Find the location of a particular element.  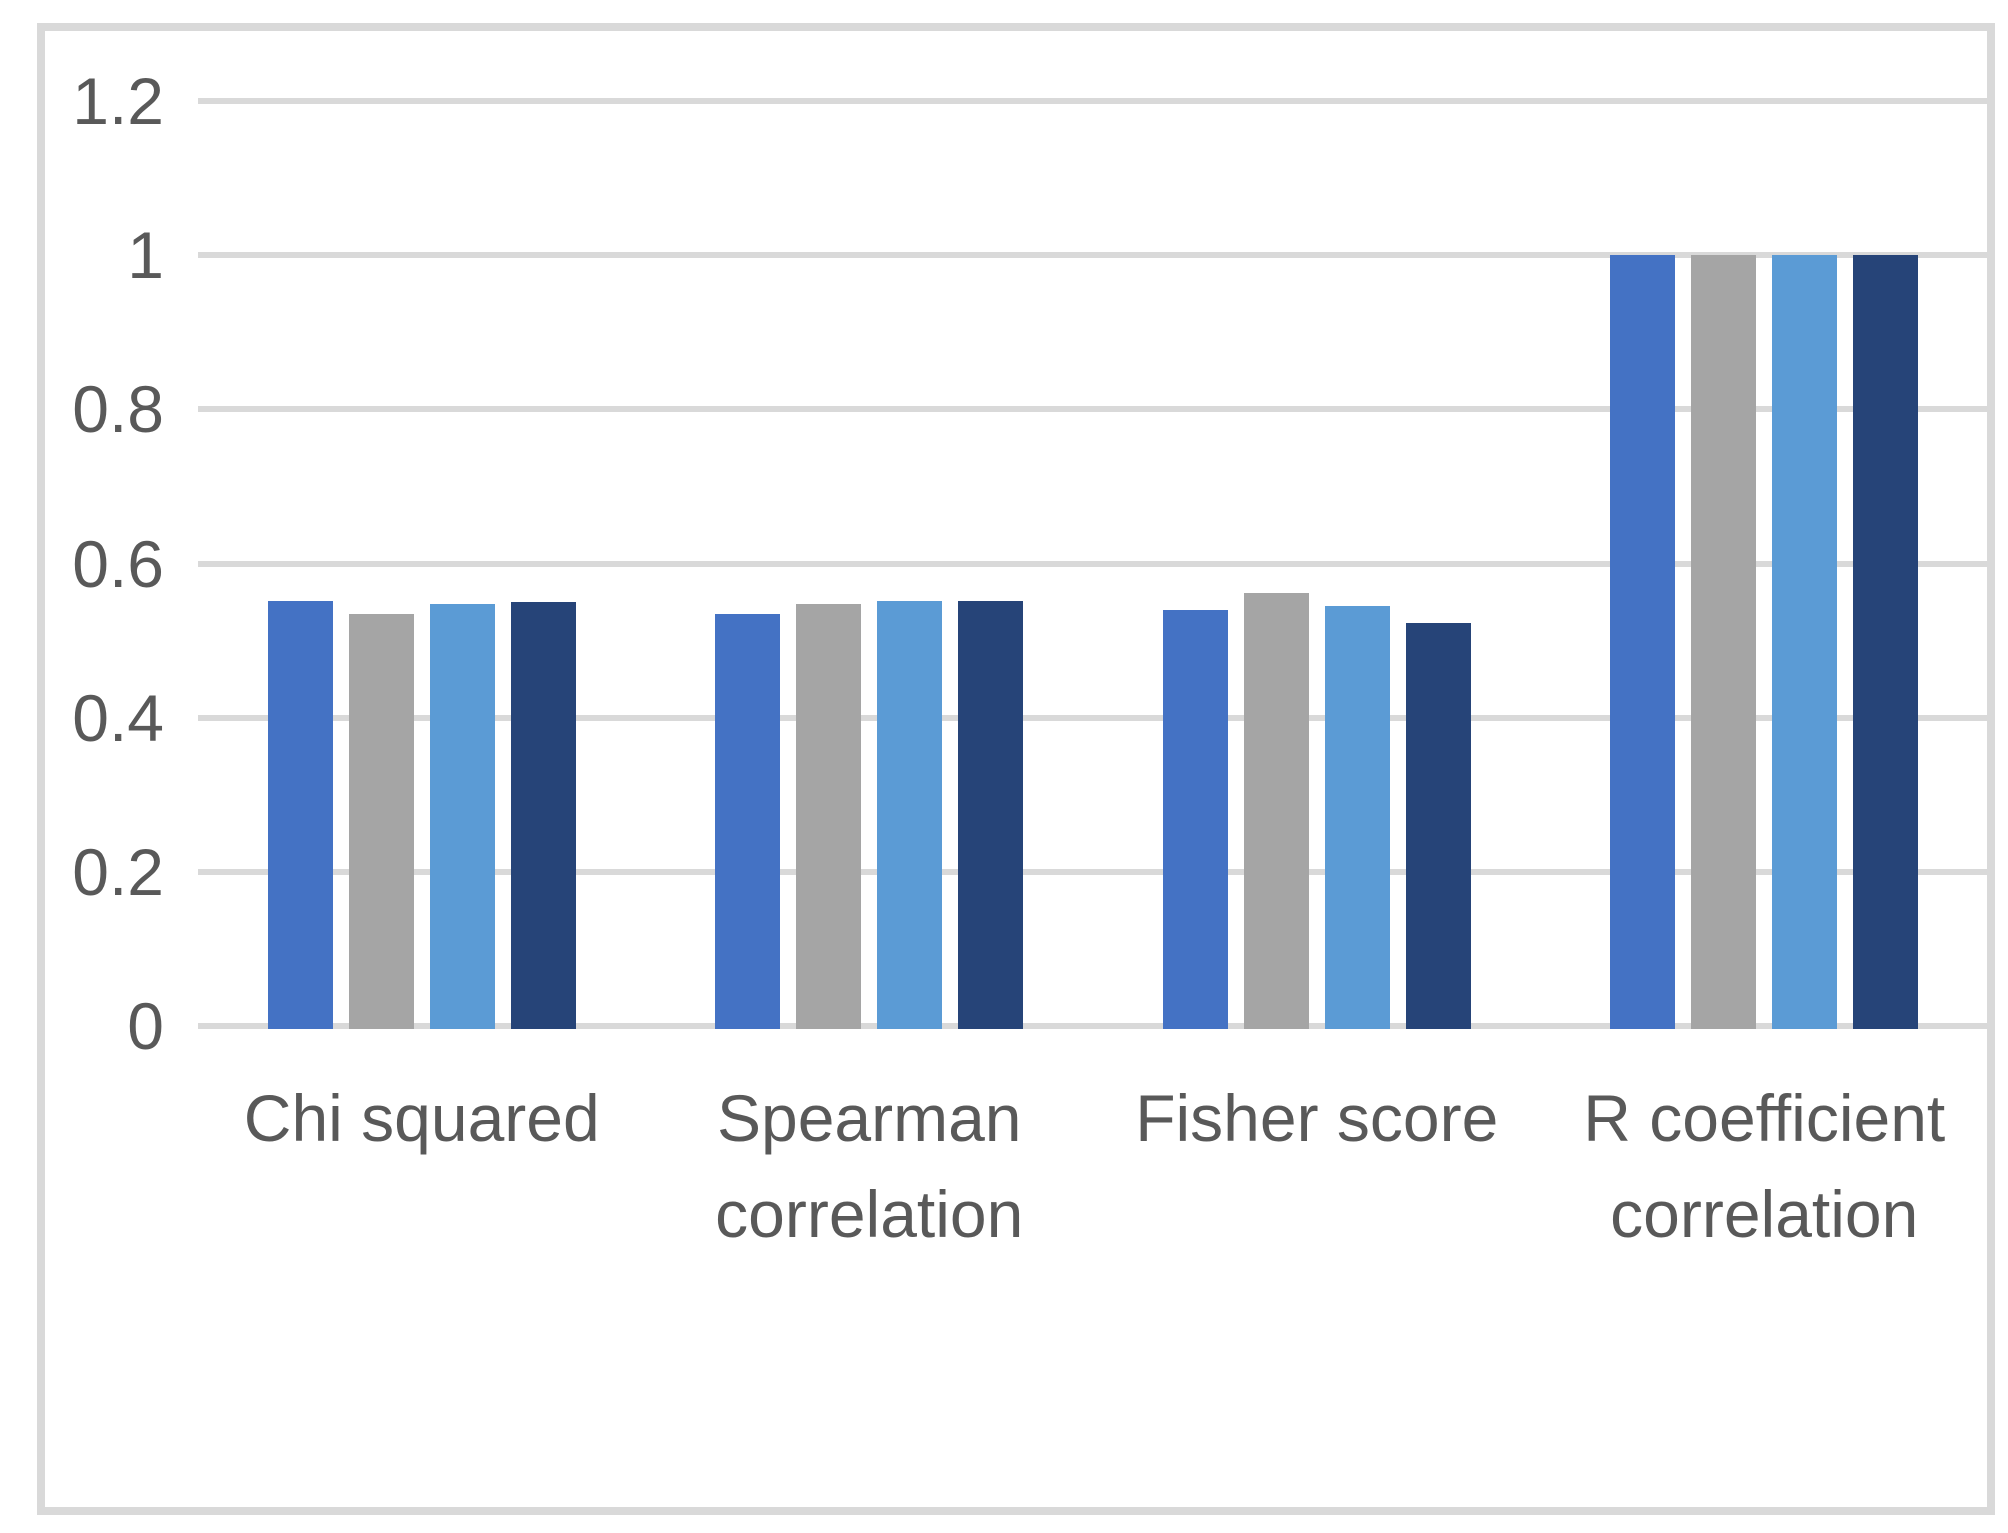

y-tick-label: 0.8 is located at coordinates (118, 409).